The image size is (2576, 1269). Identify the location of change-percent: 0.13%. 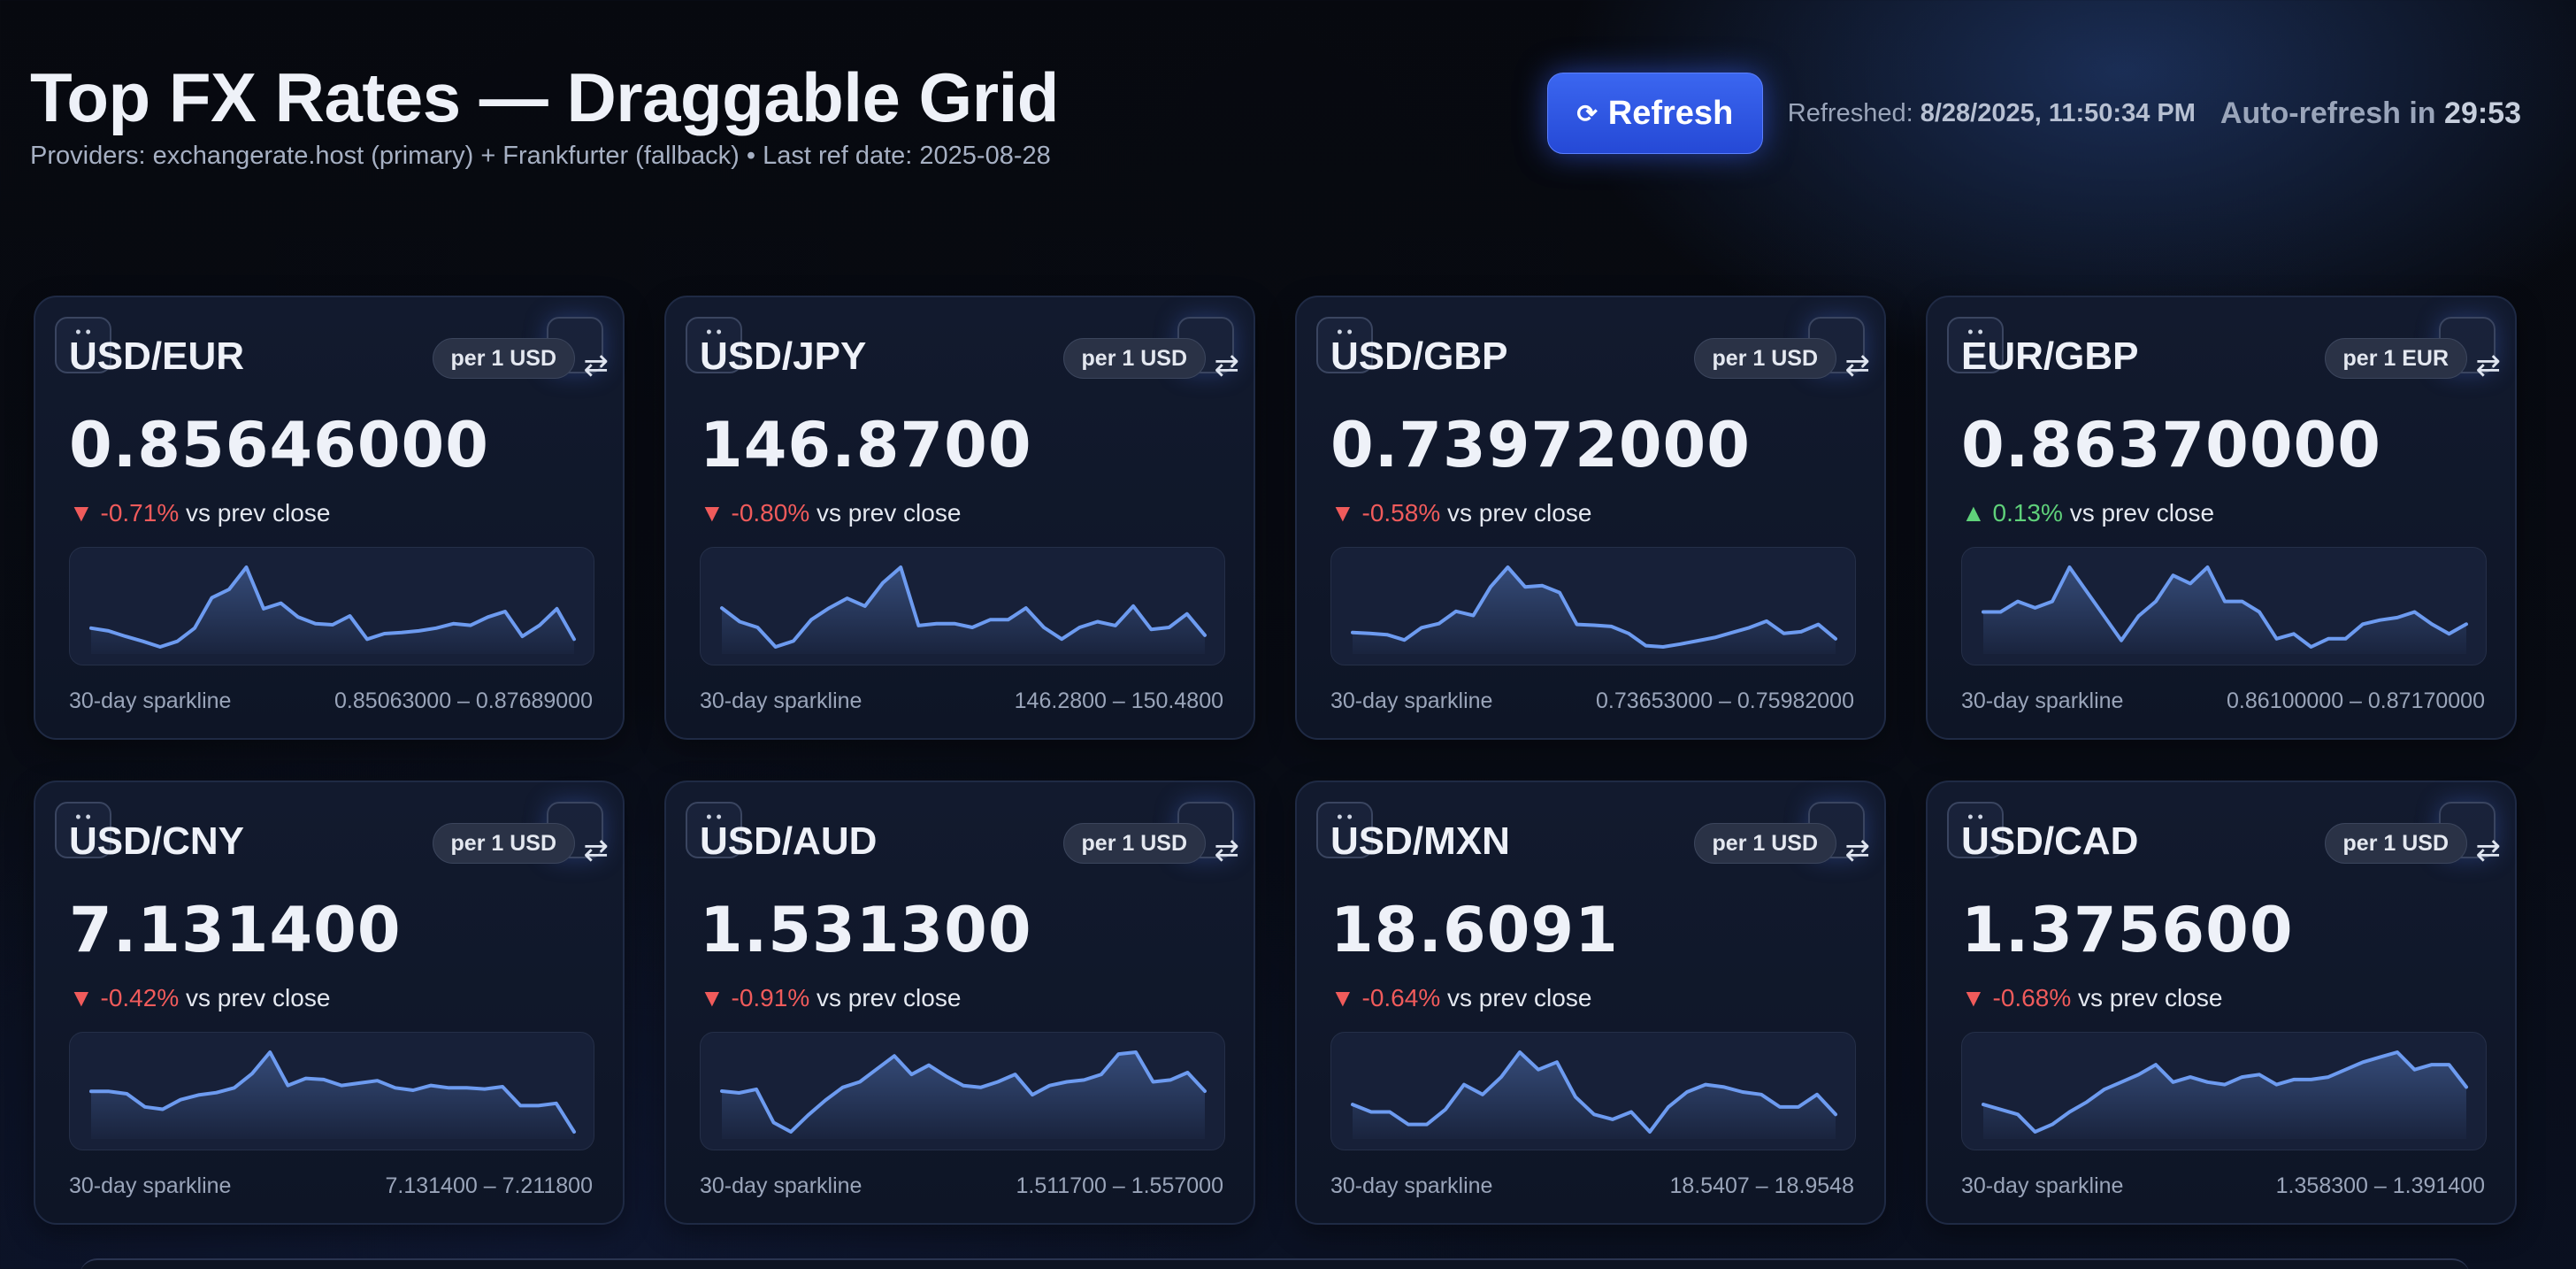
(2027, 513).